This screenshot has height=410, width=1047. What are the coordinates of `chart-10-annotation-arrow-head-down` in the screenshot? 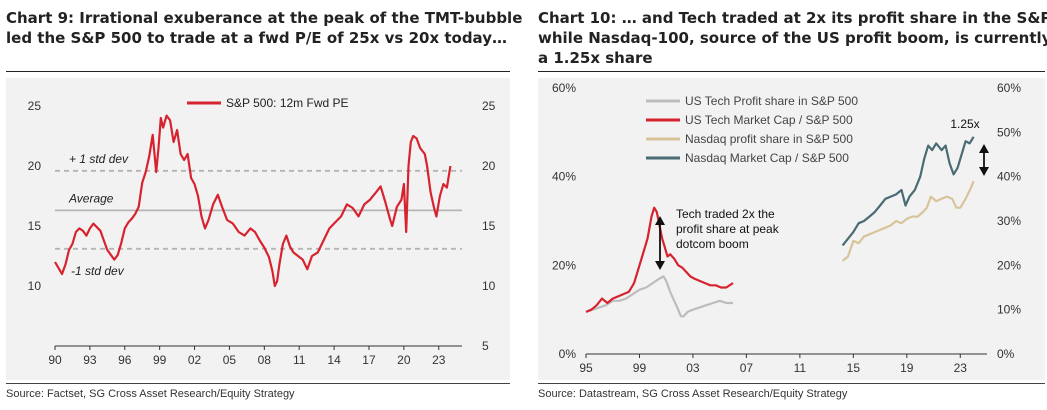 It's located at (660, 265).